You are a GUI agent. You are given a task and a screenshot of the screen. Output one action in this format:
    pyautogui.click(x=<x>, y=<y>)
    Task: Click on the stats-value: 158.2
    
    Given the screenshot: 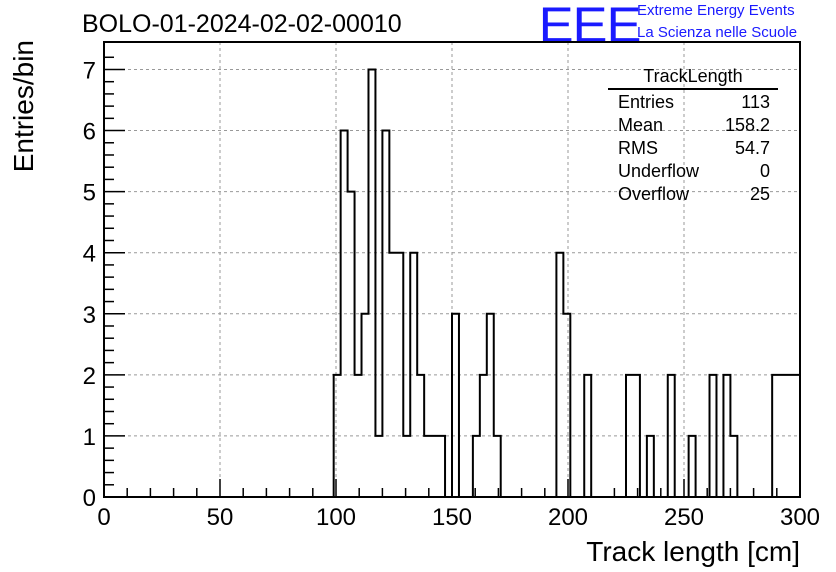 What is the action you would take?
    pyautogui.click(x=747, y=125)
    